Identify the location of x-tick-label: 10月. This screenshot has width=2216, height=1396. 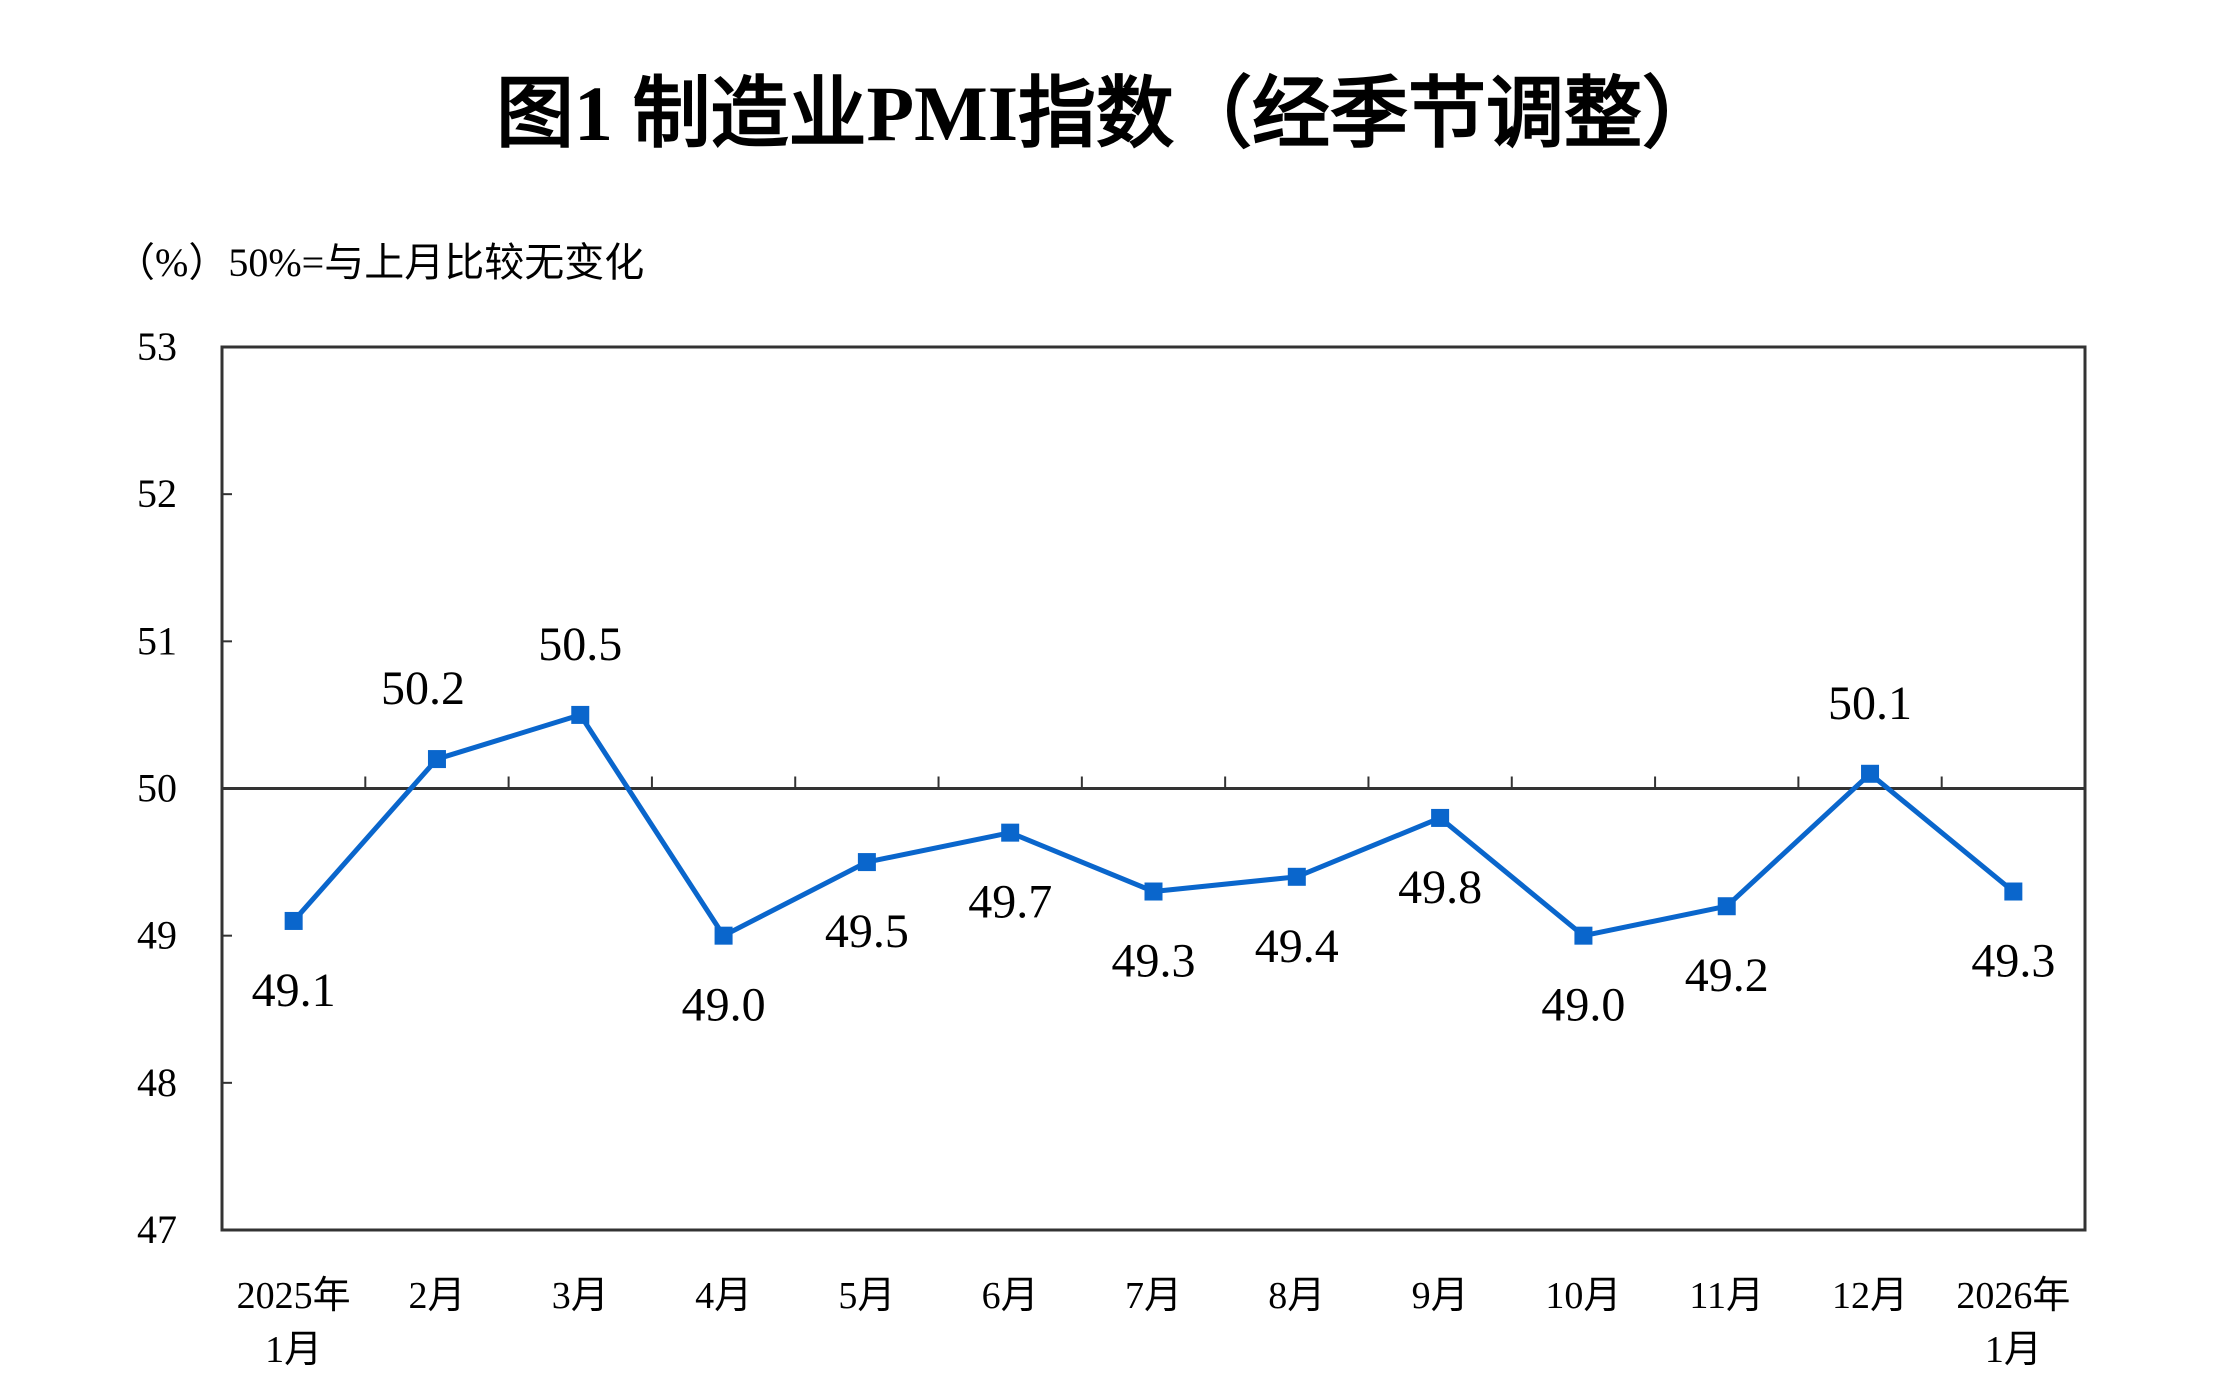
(1583, 1296).